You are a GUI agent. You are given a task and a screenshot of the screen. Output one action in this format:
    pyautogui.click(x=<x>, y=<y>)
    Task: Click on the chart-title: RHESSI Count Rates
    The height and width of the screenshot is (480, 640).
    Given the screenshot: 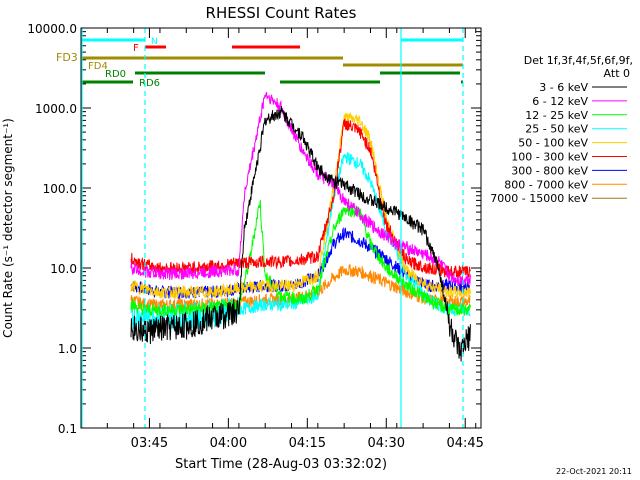 What is the action you would take?
    pyautogui.click(x=281, y=13)
    